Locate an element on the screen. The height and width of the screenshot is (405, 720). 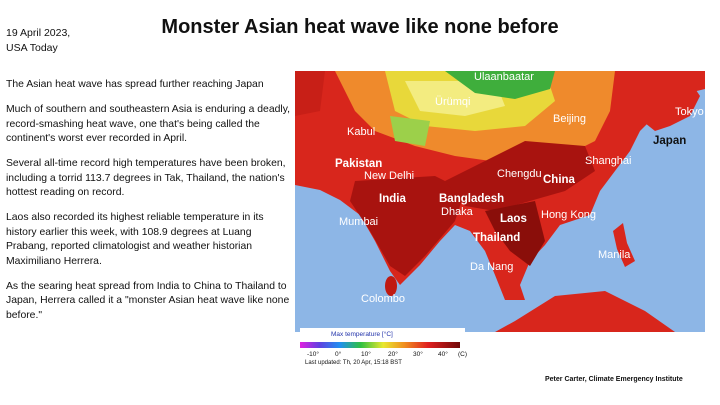
map-label: Shanghai is located at coordinates (608, 161).